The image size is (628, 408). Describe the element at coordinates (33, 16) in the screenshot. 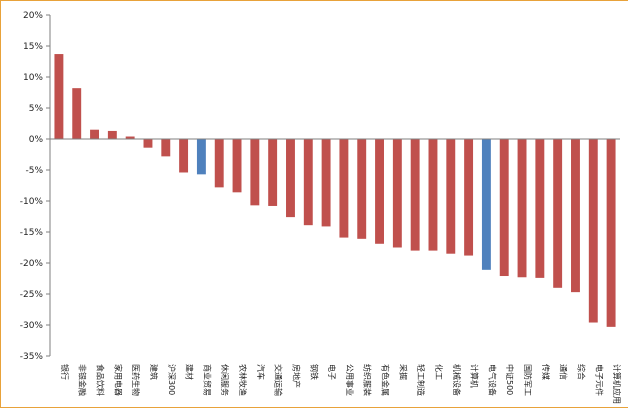

I see `y-tick-label: 20%` at that location.